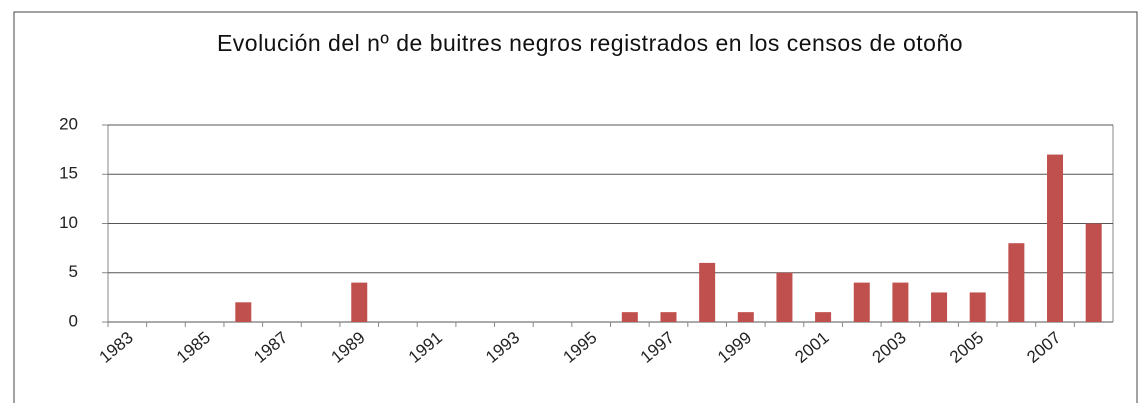 The image size is (1140, 403). What do you see at coordinates (811, 347) in the screenshot?
I see `x-tick-label: 2001` at bounding box center [811, 347].